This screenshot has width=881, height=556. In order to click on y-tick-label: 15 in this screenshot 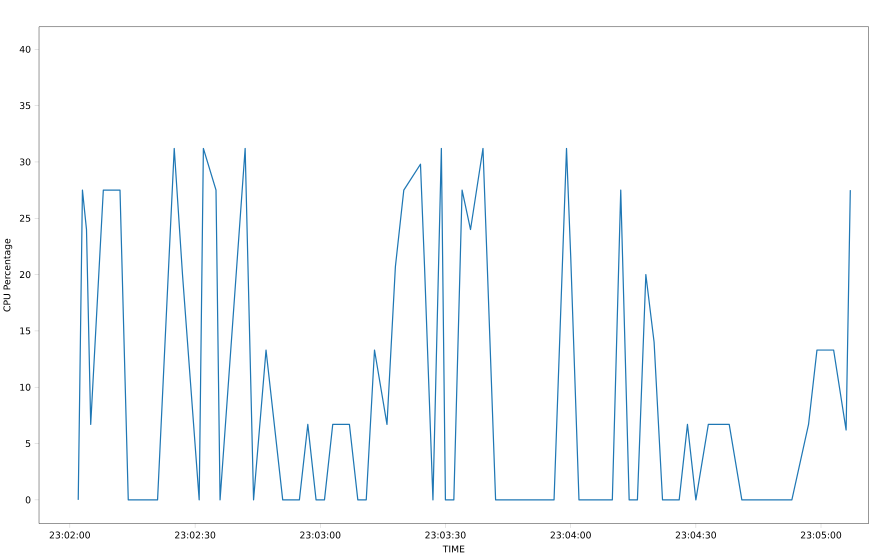, I will do `click(25, 331)`.